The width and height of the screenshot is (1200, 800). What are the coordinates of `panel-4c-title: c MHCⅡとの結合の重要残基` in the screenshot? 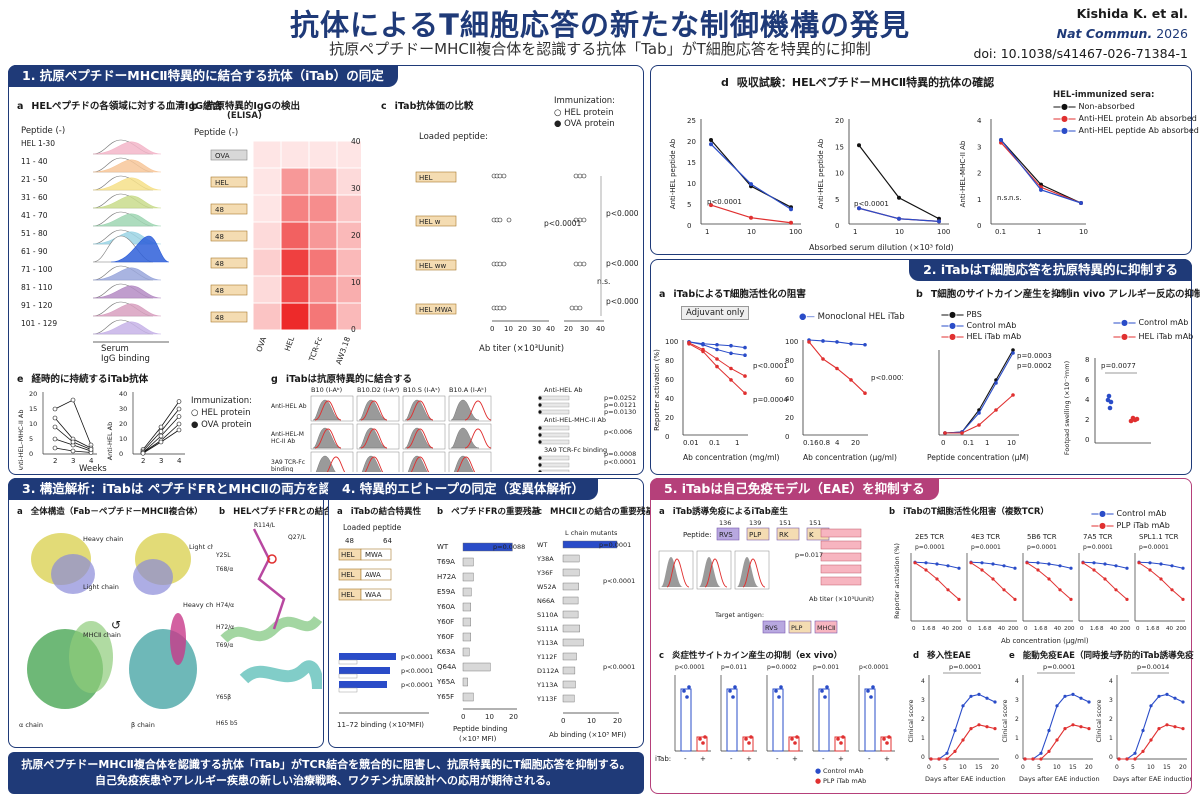 It's located at (595, 512).